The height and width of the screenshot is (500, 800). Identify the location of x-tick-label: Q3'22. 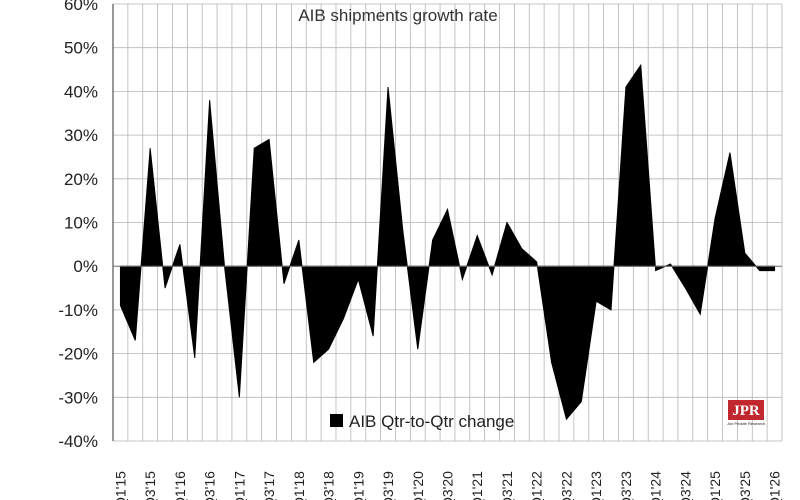
(566, 485).